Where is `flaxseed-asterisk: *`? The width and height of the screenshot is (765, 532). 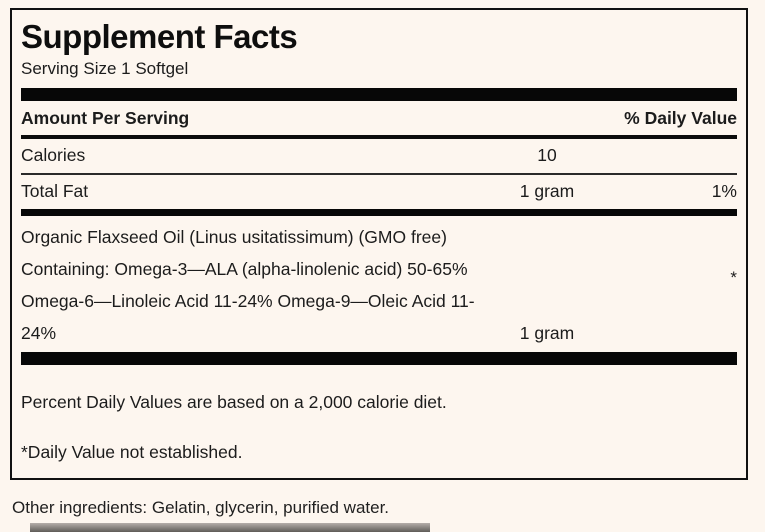 flaxseed-asterisk: * is located at coordinates (733, 278).